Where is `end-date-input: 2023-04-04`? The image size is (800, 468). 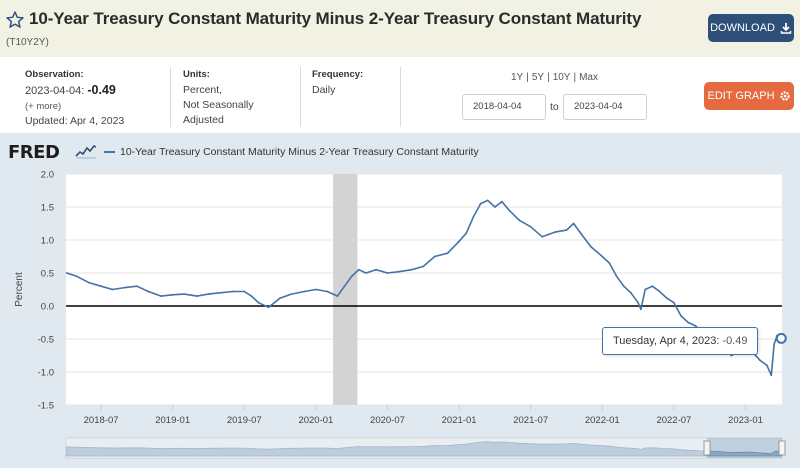
end-date-input: 2023-04-04 is located at coordinates (605, 107).